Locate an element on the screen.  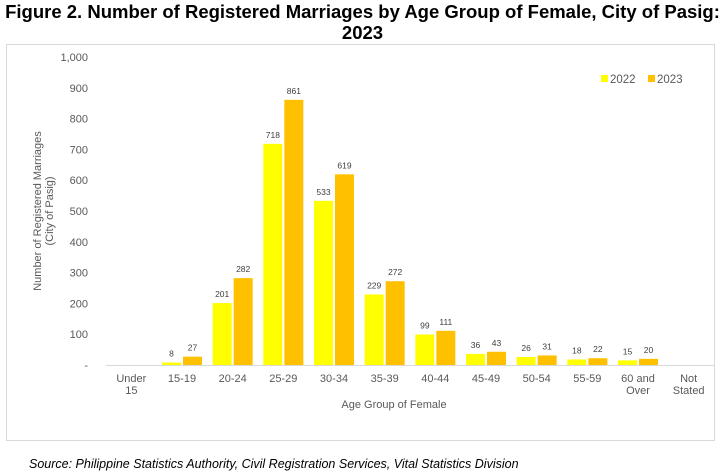
y-axis-ticks: - 100 200 300 400 500 600 700 800 900 1,000 is located at coordinates (74, 212).